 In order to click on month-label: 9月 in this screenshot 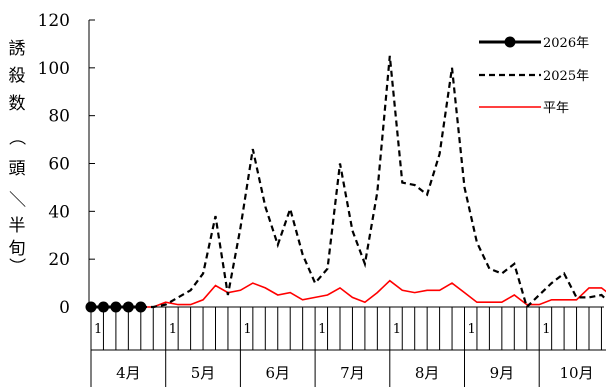, I will do `click(502, 373)`.